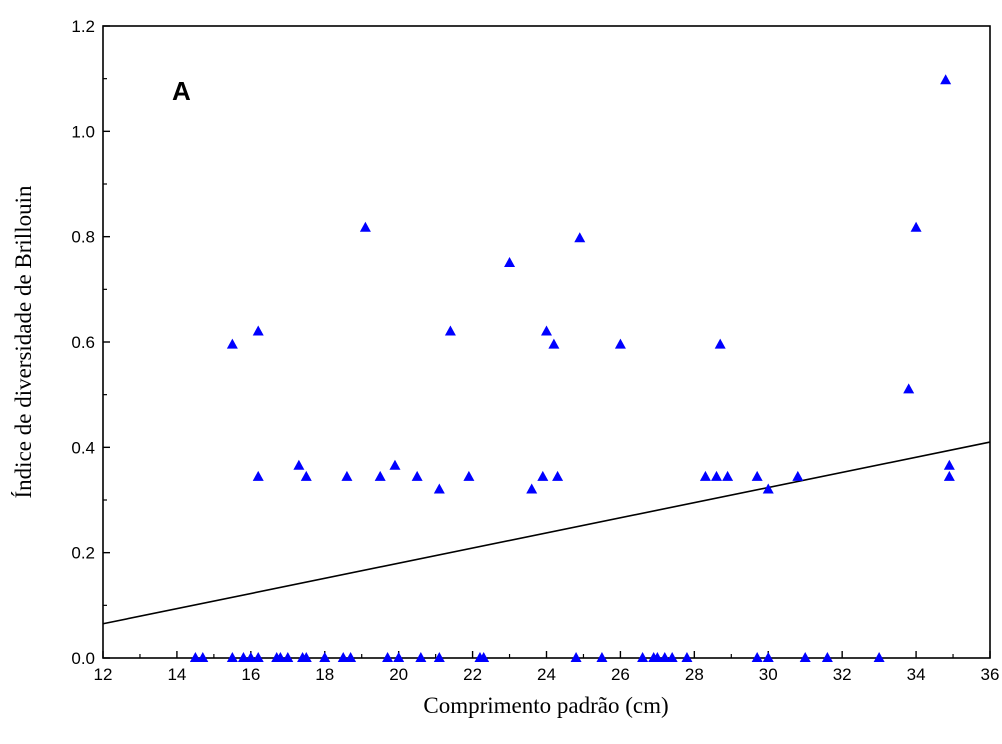  I want to click on y-axis-title: Índice de diversidade de Brillouin, so click(23, 341).